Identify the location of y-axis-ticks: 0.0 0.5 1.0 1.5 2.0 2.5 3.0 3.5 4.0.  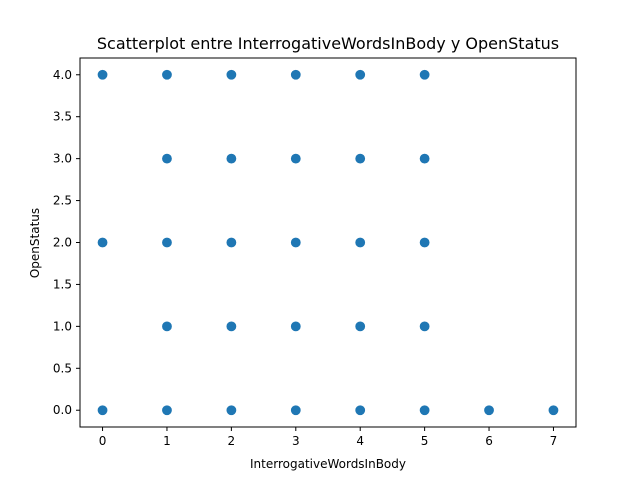
(66, 242).